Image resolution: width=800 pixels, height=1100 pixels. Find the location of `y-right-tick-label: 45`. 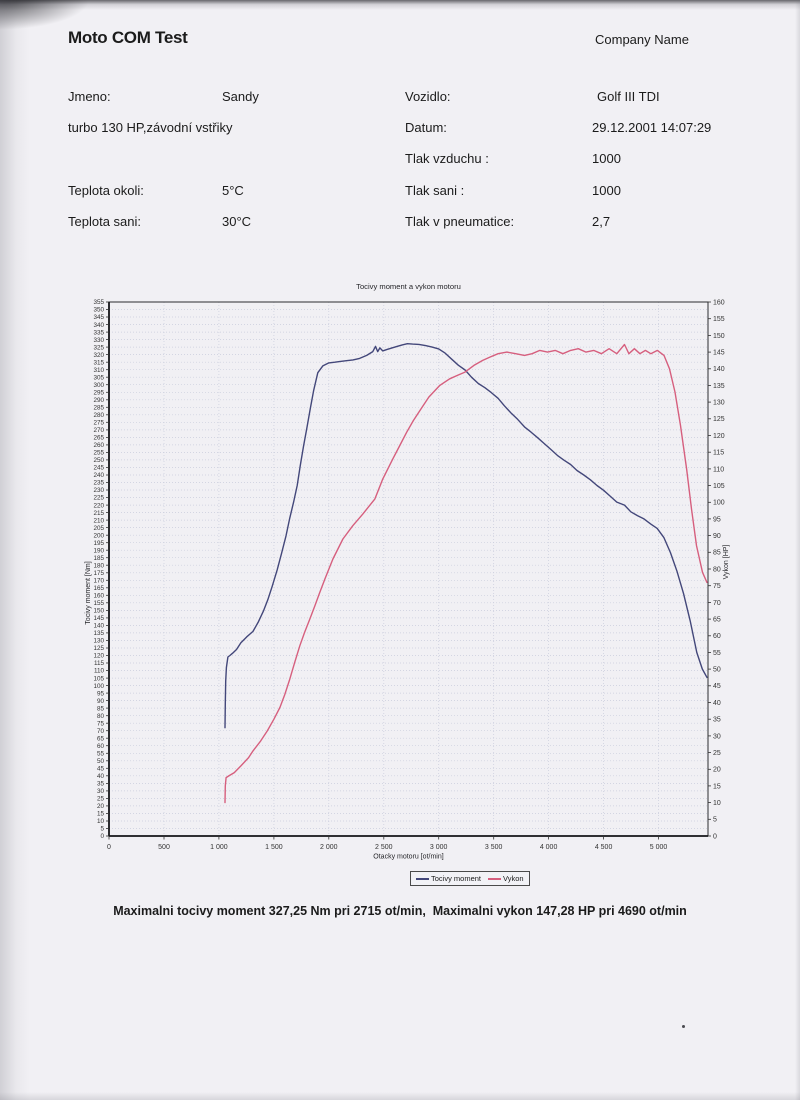

y-right-tick-label: 45 is located at coordinates (717, 686).